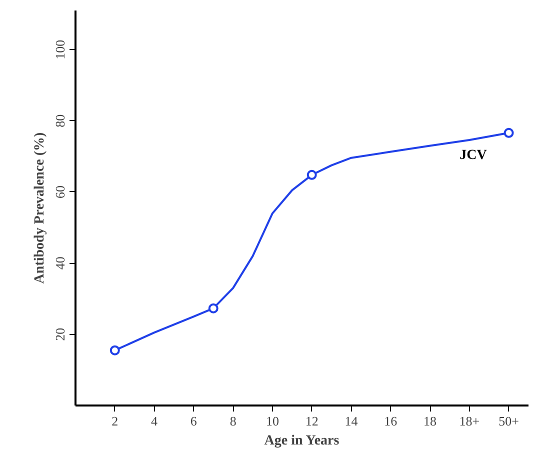 The image size is (533, 465). Describe the element at coordinates (430, 421) in the screenshot. I see `x-tick-label: 18` at that location.